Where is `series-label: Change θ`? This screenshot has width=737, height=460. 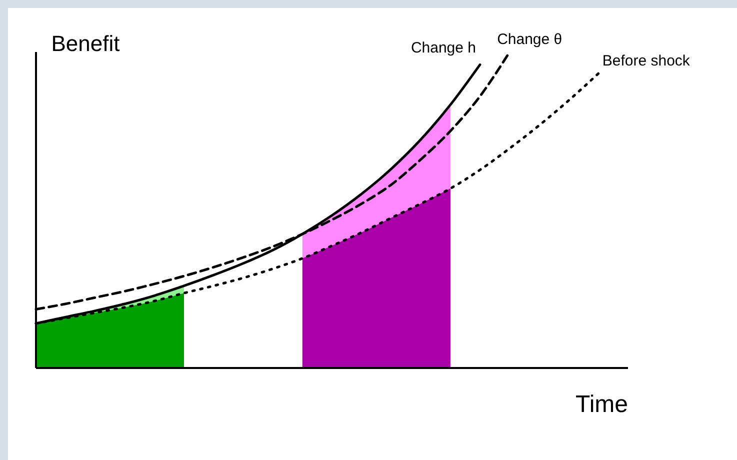
series-label: Change θ is located at coordinates (529, 39).